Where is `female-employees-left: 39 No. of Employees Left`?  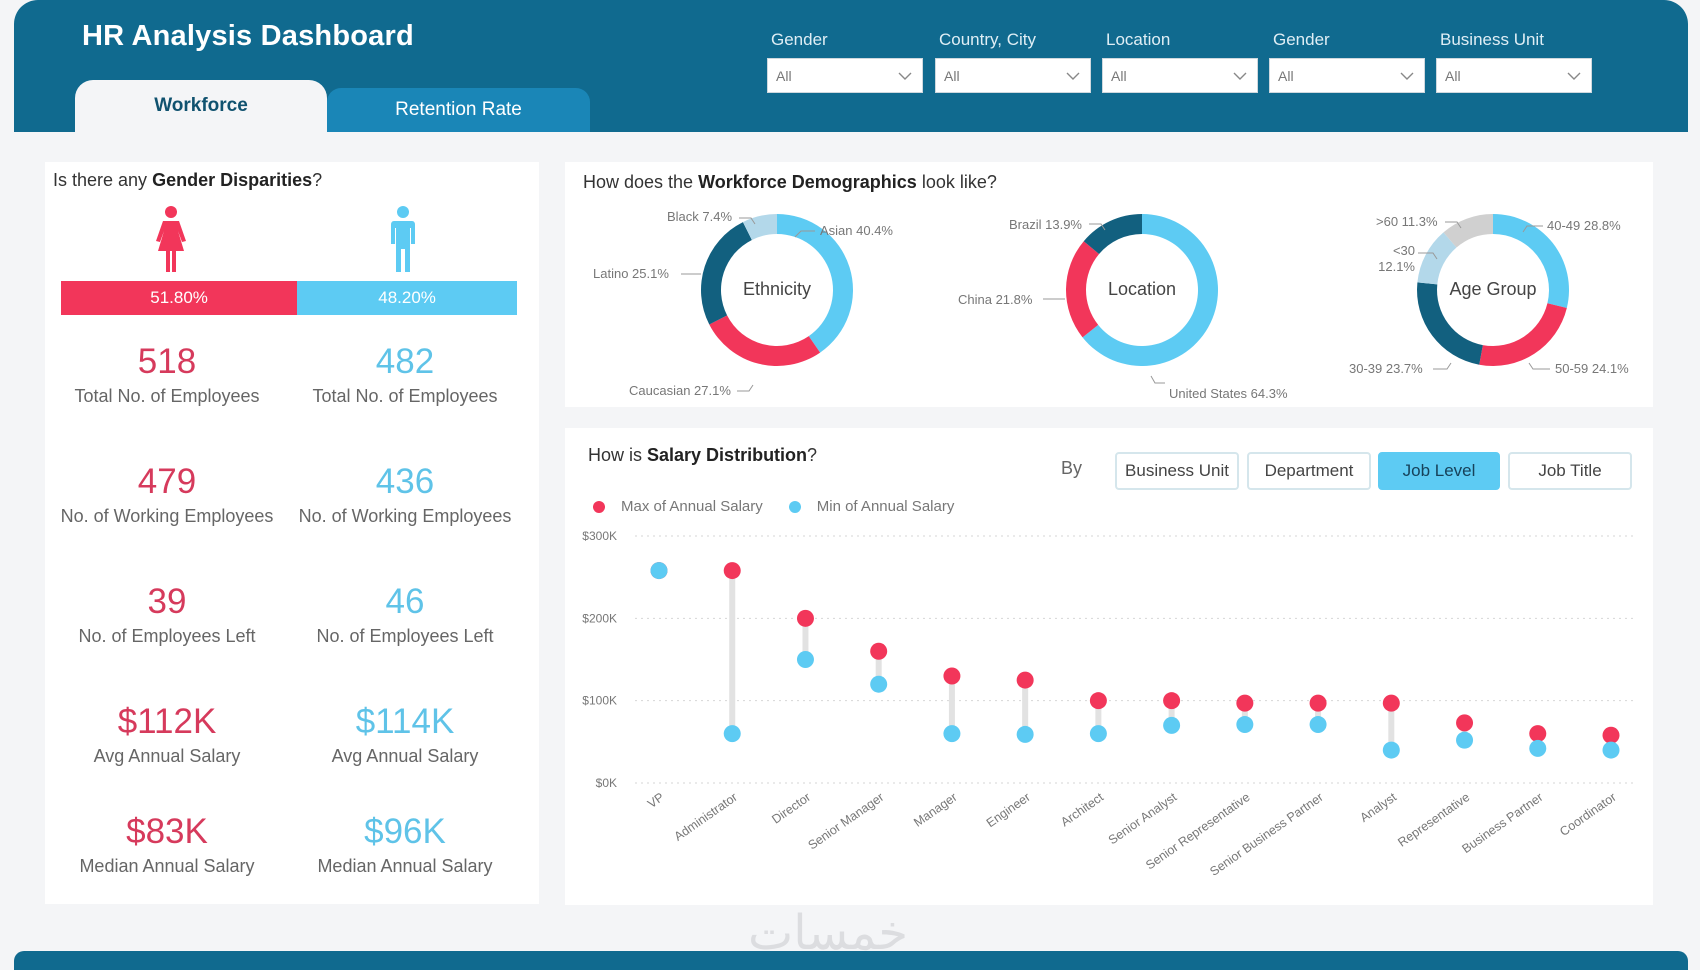 female-employees-left: 39 No. of Employees Left is located at coordinates (167, 614).